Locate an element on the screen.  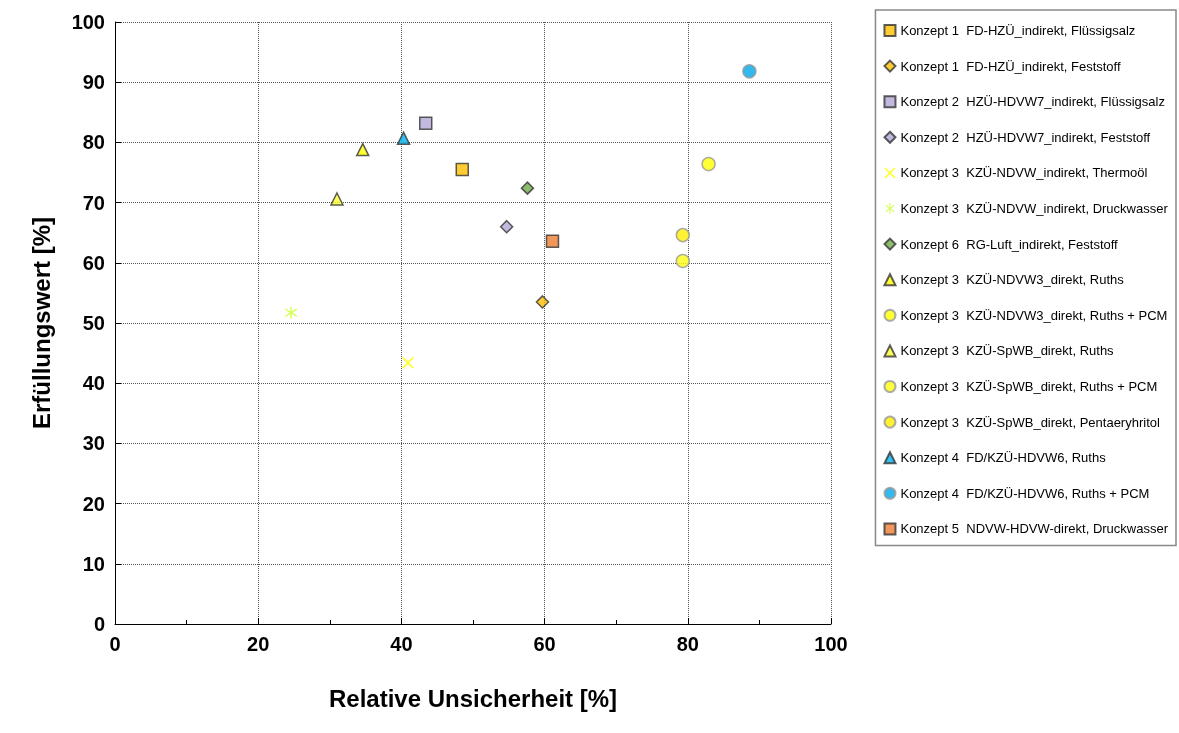
legend-label: Konzept 4 FD/KZÜ-HDVW6, Ruths is located at coordinates (1003, 458).